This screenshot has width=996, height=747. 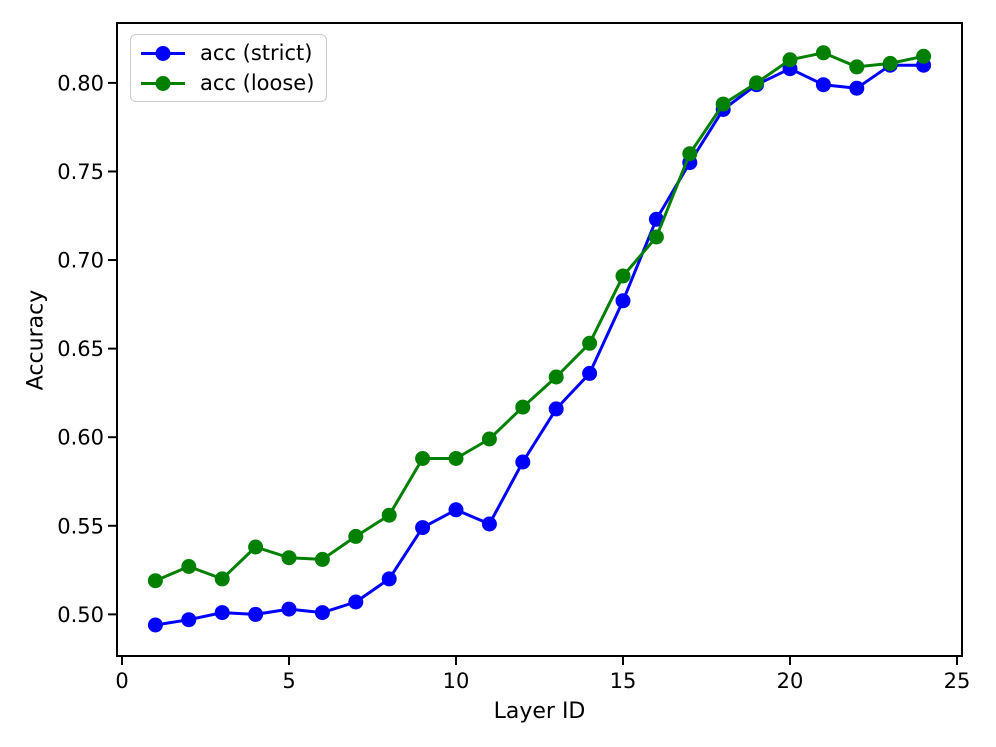 I want to click on legend-item-acc-loose: acc (loose), so click(x=226, y=83).